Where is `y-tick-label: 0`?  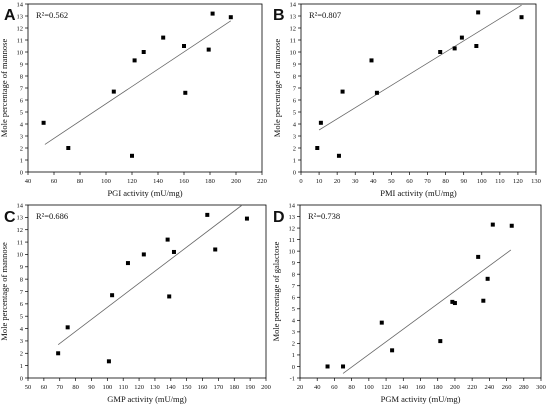
y-tick-label: 0 is located at coordinates (294, 172).